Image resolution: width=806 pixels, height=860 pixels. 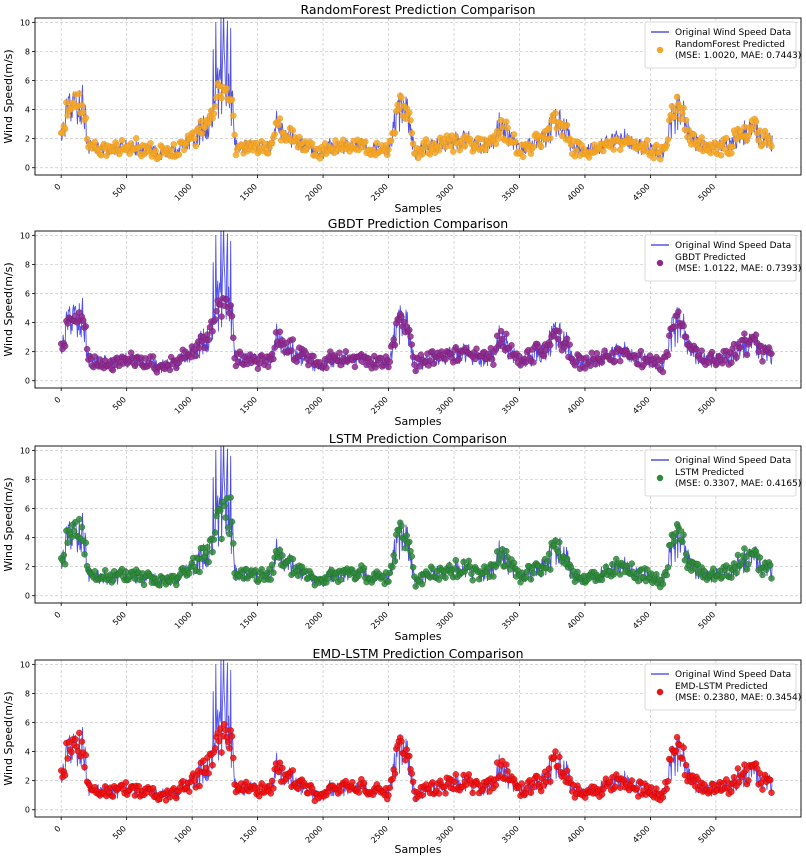 I want to click on legend-label-metrics: (MSE: 0.2380, MAE: 0.3454), so click(x=738, y=698).